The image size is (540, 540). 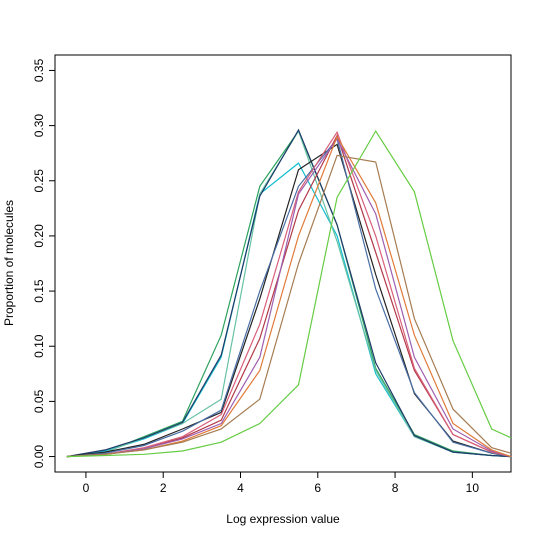 I want to click on y-tick-label: 0.15, so click(x=39, y=291).